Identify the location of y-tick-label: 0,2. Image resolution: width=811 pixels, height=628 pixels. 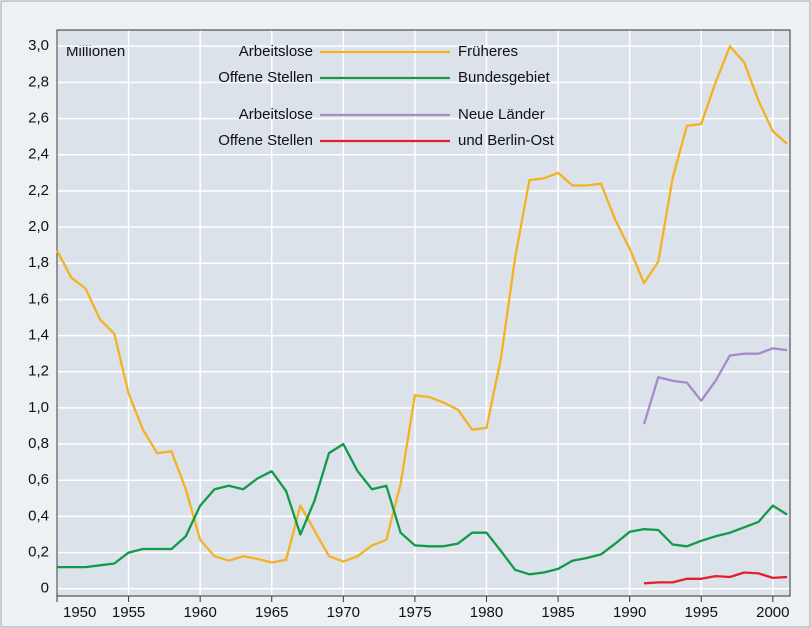
(38, 552).